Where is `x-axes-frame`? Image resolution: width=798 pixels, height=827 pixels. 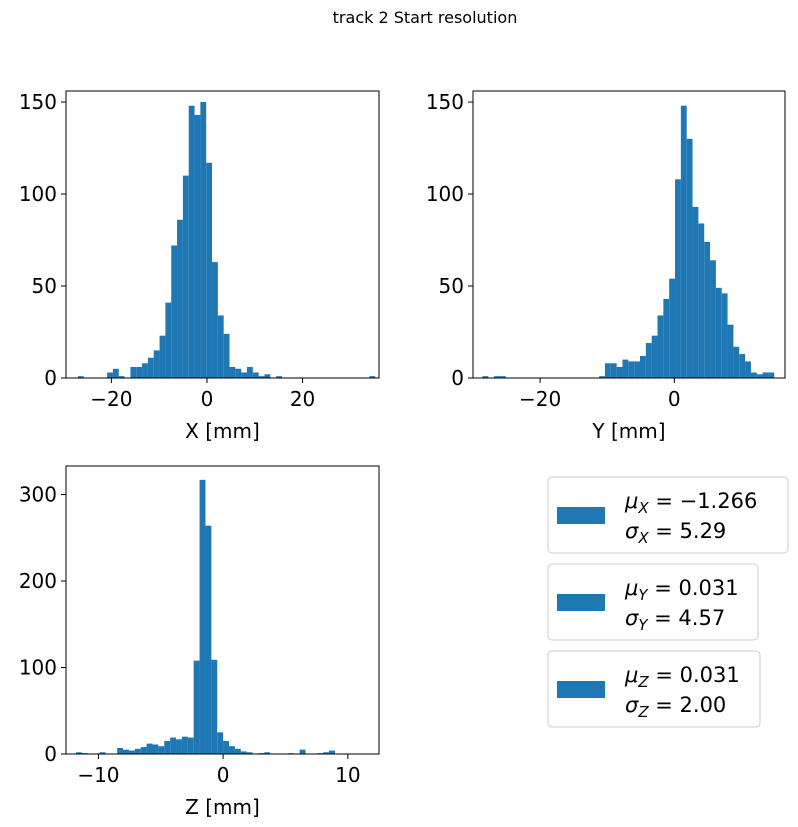 x-axes-frame is located at coordinates (222, 234).